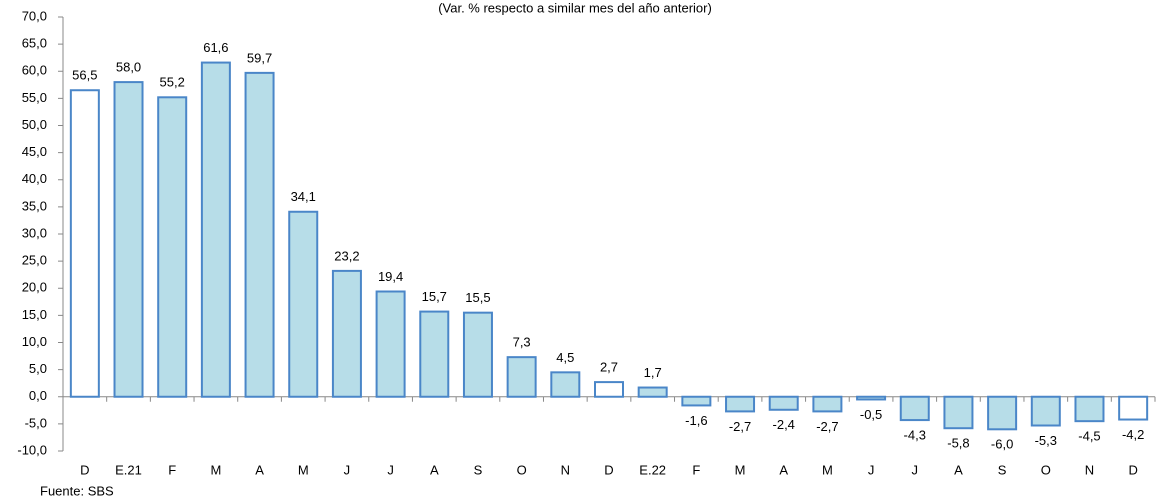 Image resolution: width=1158 pixels, height=503 pixels. Describe the element at coordinates (522, 342) in the screenshot. I see `data-label: 7,3` at that location.